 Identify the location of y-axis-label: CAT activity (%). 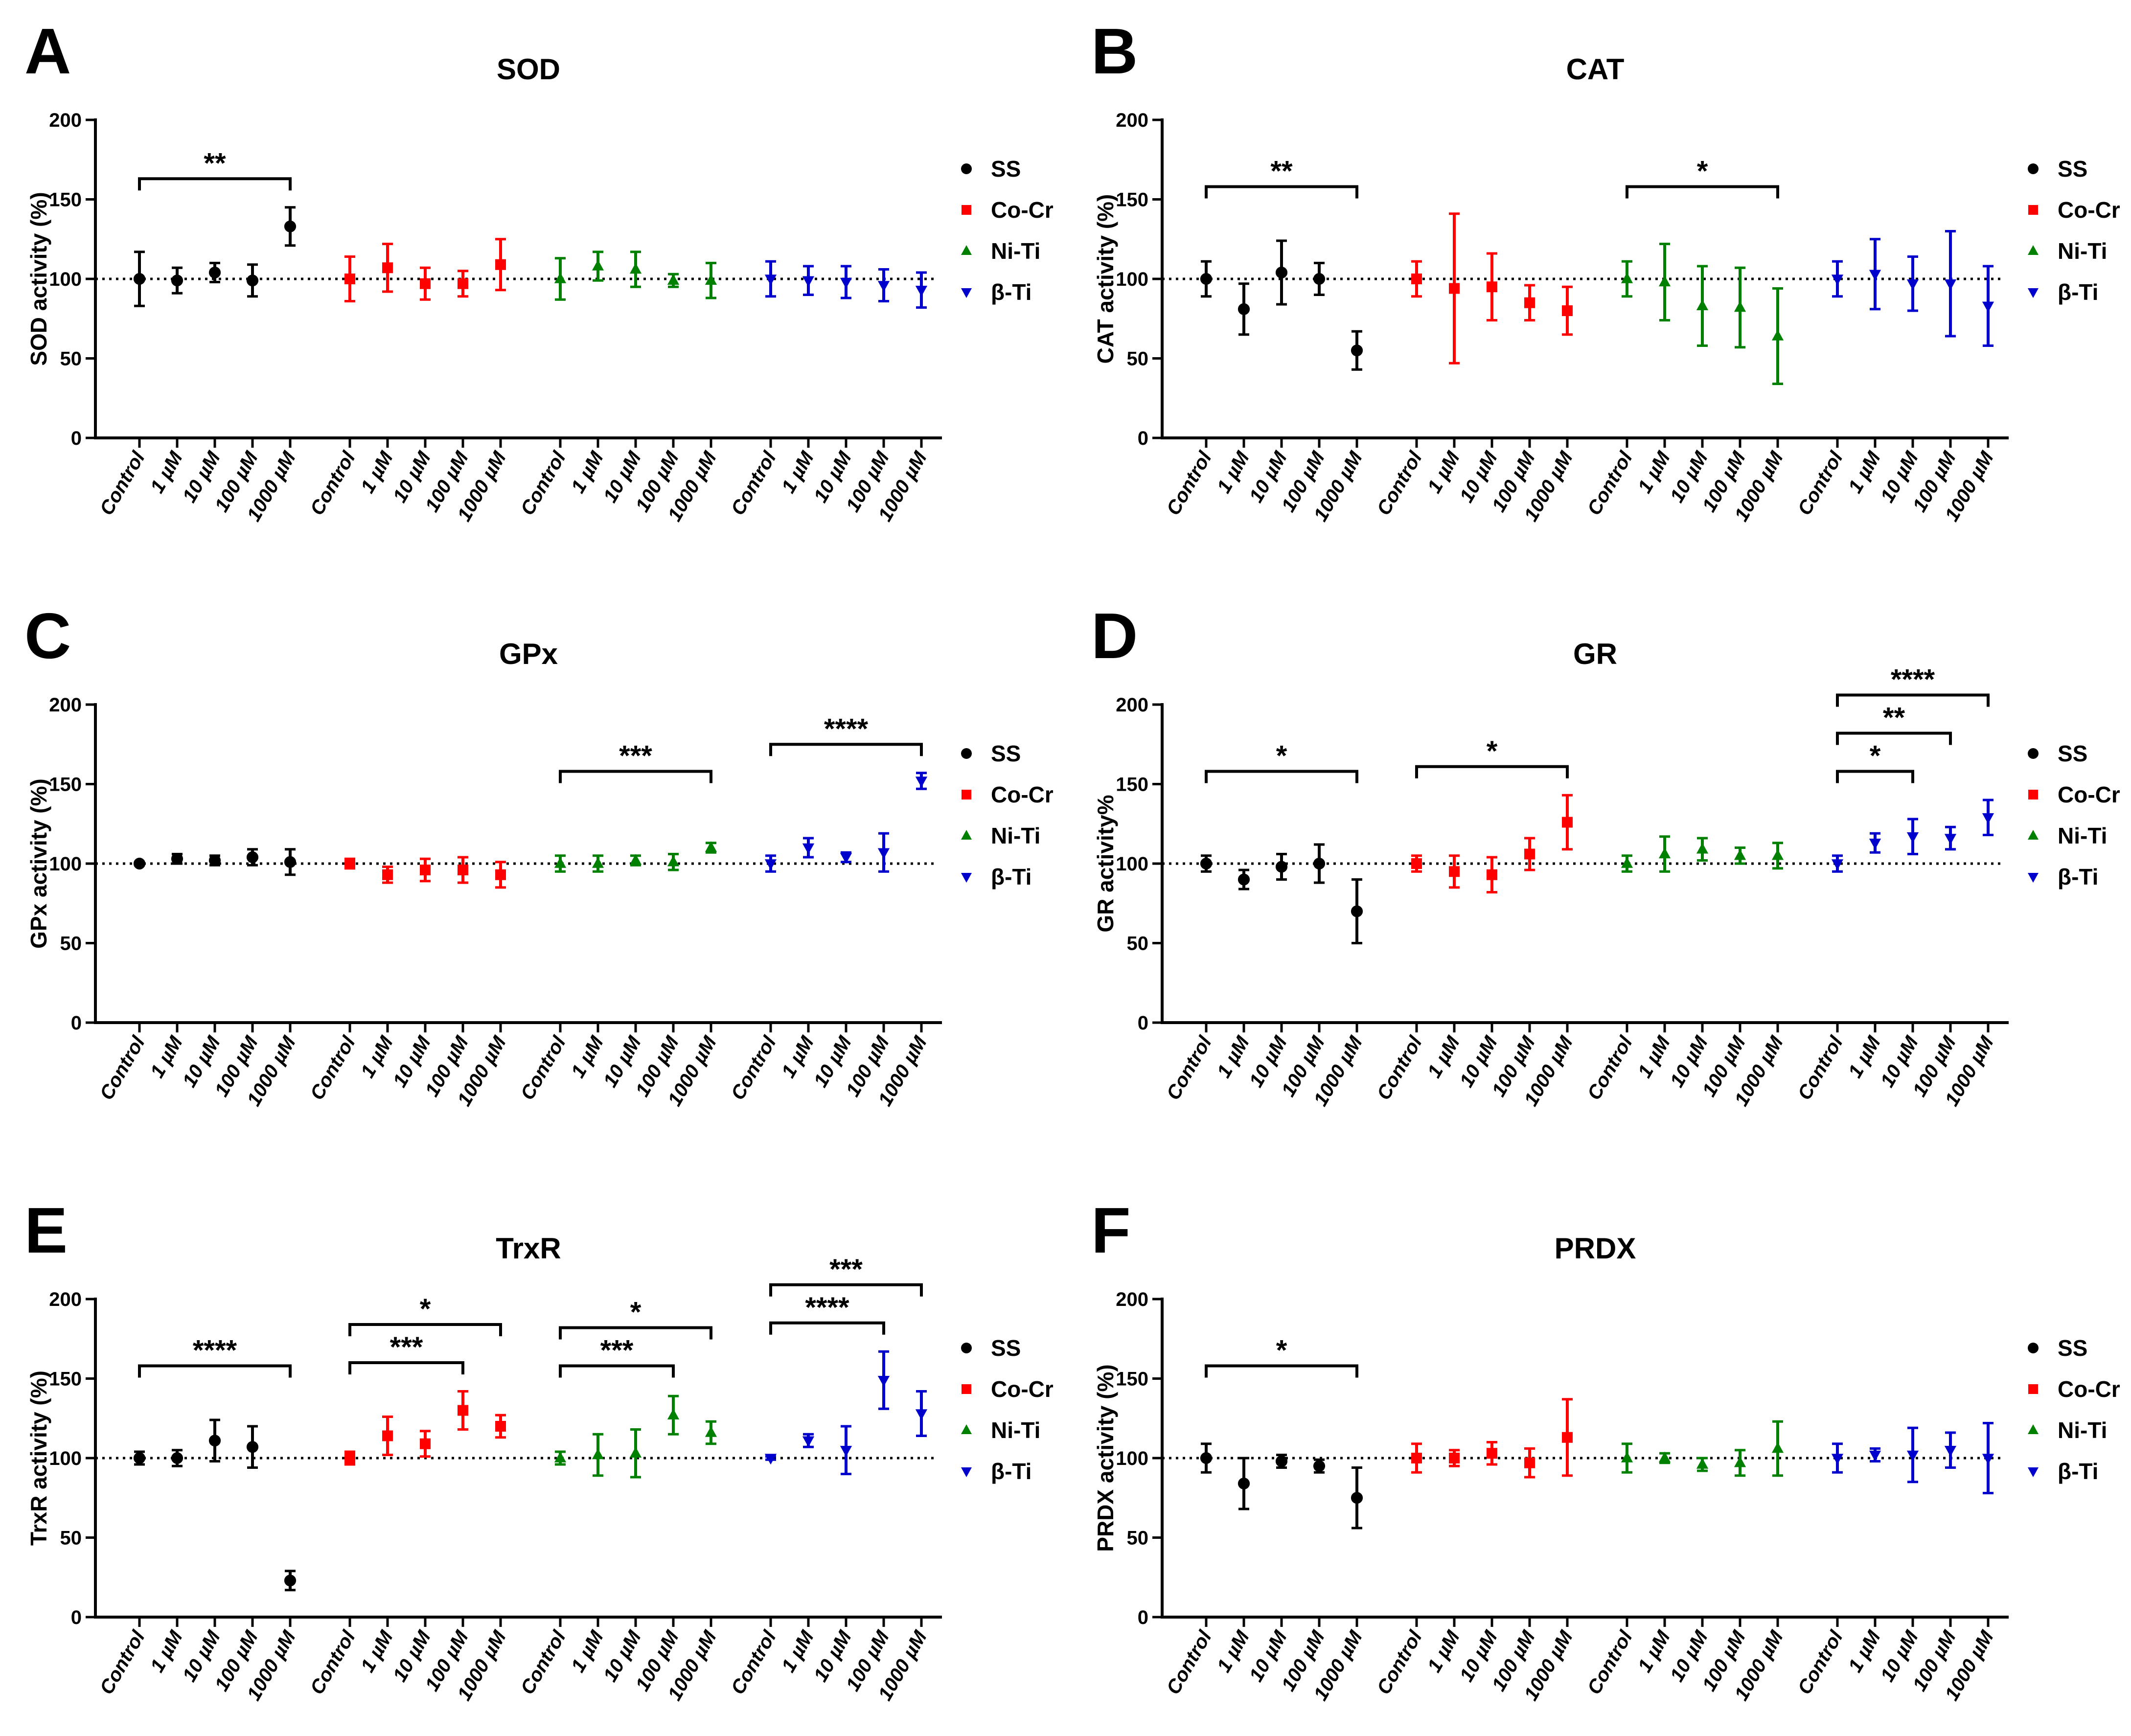
(1105, 279).